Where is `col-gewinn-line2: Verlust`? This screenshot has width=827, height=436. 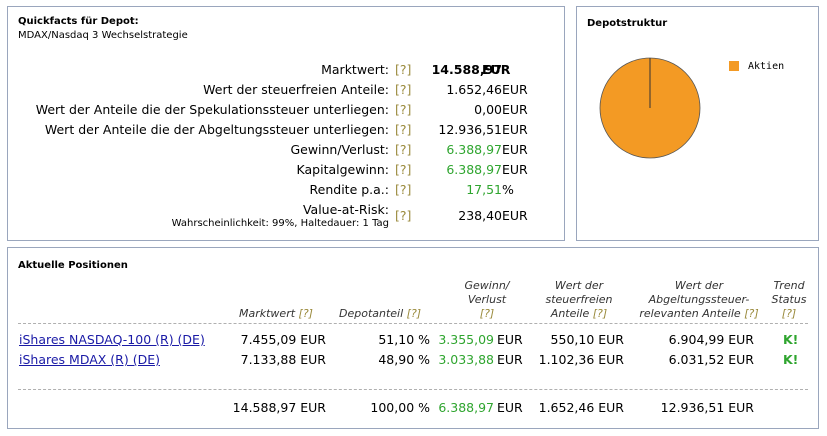
col-gewinn-line2: Verlust is located at coordinates (487, 299).